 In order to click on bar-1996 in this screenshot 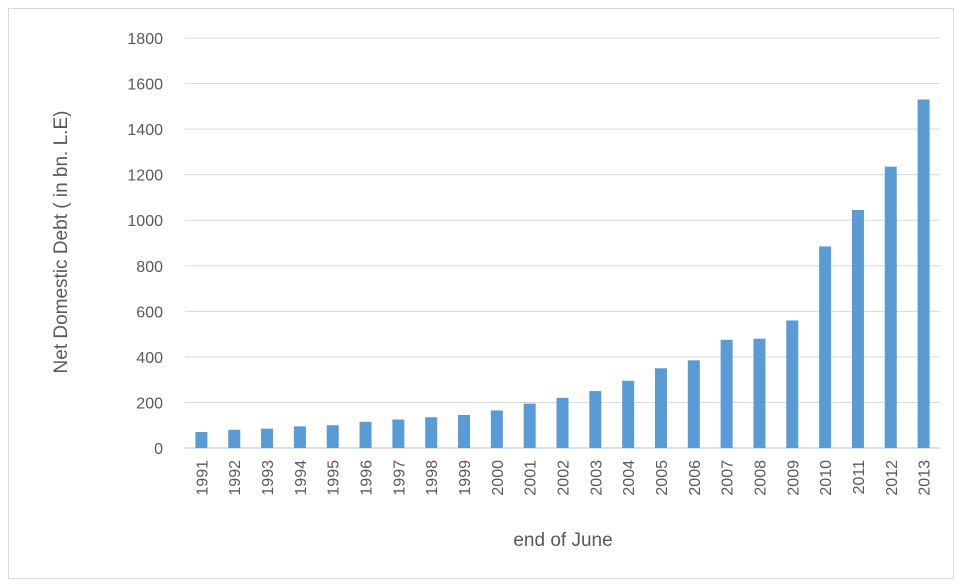, I will do `click(365, 434)`.